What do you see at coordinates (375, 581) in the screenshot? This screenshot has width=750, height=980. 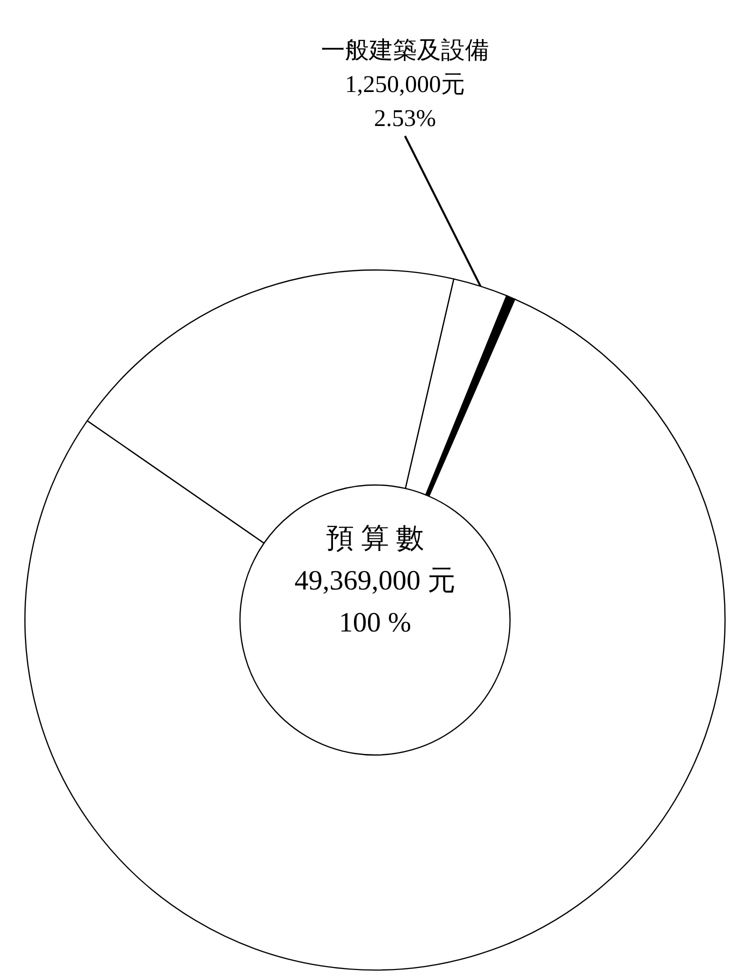 I see `text: 49,369,000 元` at bounding box center [375, 581].